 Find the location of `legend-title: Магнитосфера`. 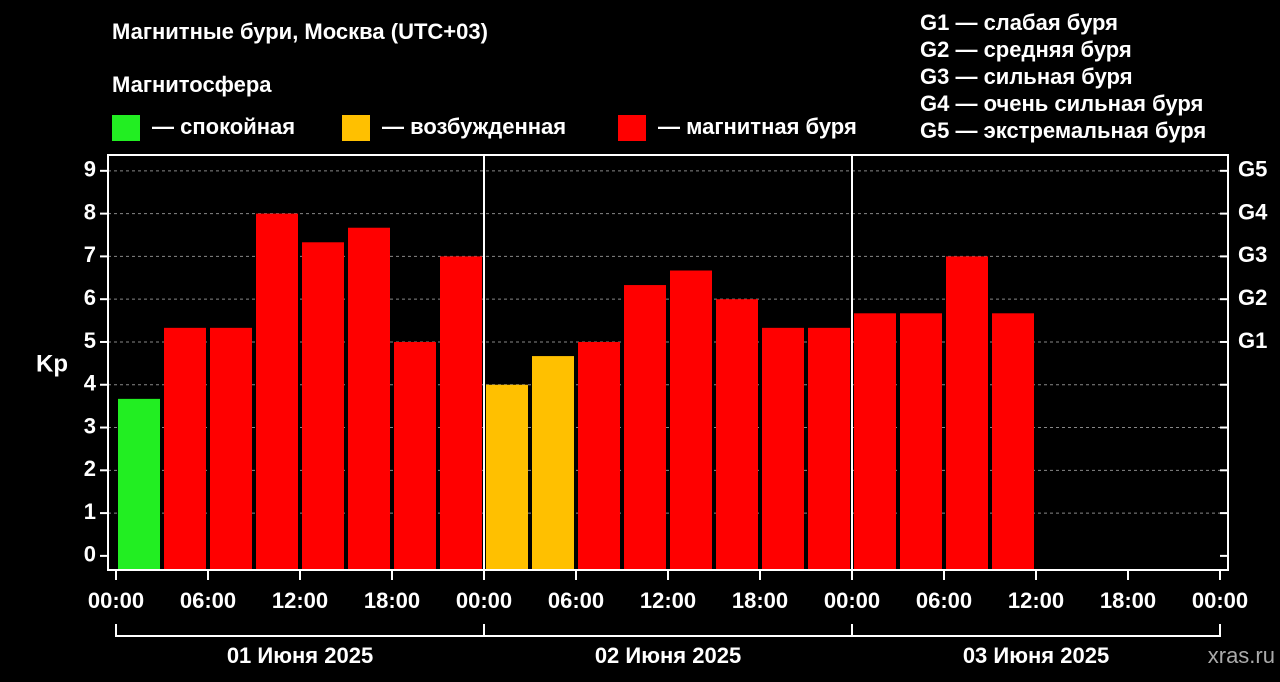

legend-title: Магнитосфера is located at coordinates (192, 84).